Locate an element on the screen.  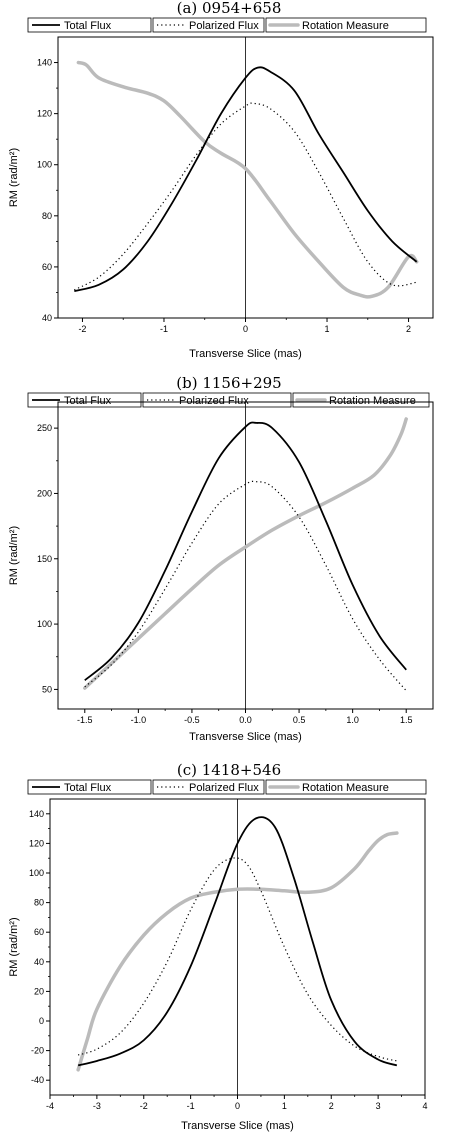
y-axis: 50 100 150 200 250 is located at coordinates (47, 558).